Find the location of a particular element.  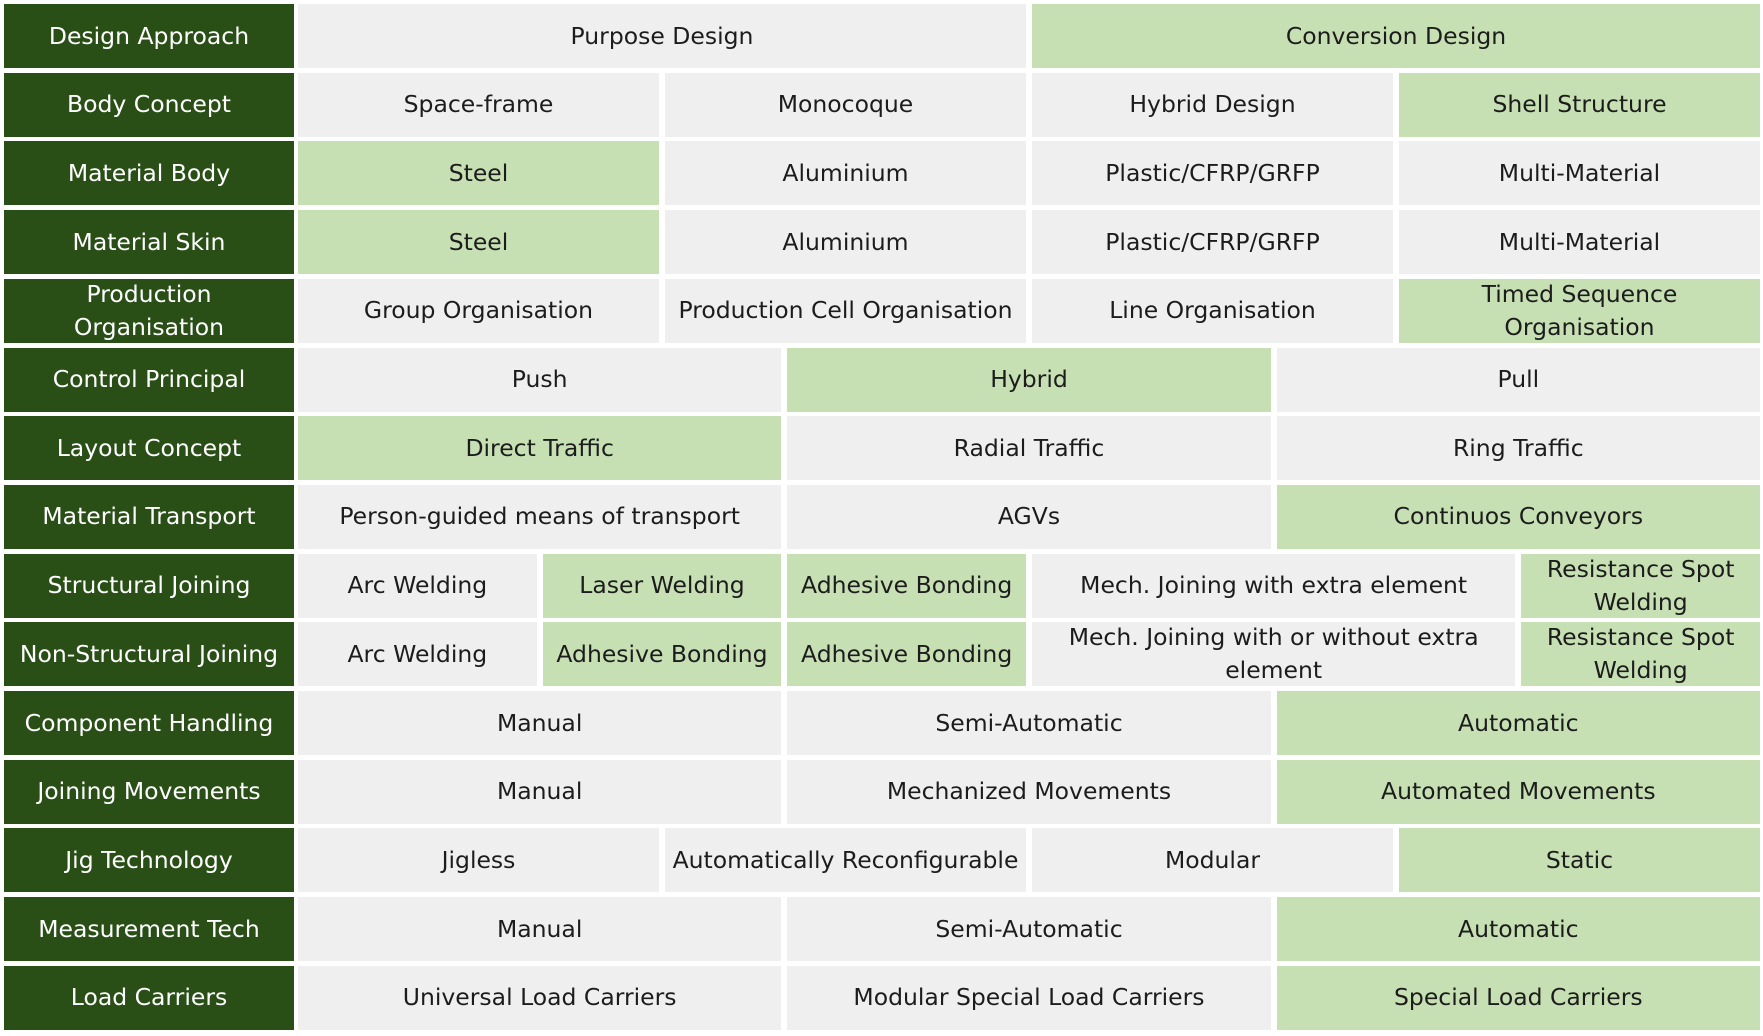

option-cell: Radial Traffic is located at coordinates (1029, 448).